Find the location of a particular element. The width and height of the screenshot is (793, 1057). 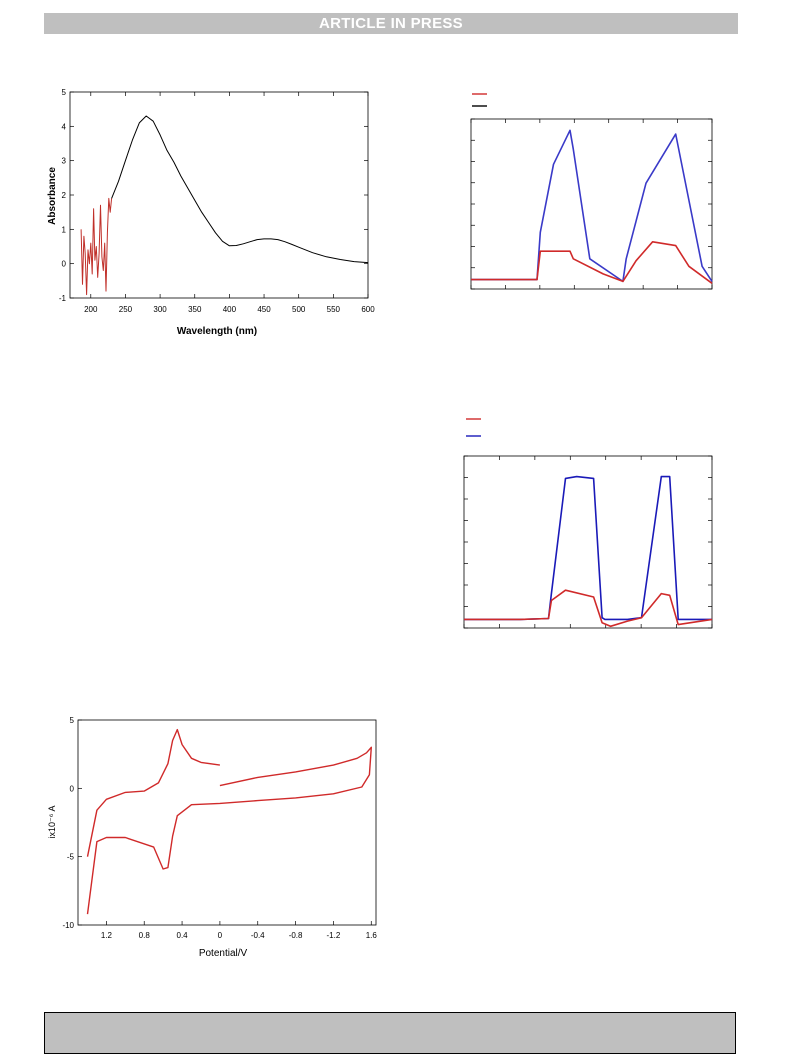

x-tick-label: 0.8 is located at coordinates (145, 935).